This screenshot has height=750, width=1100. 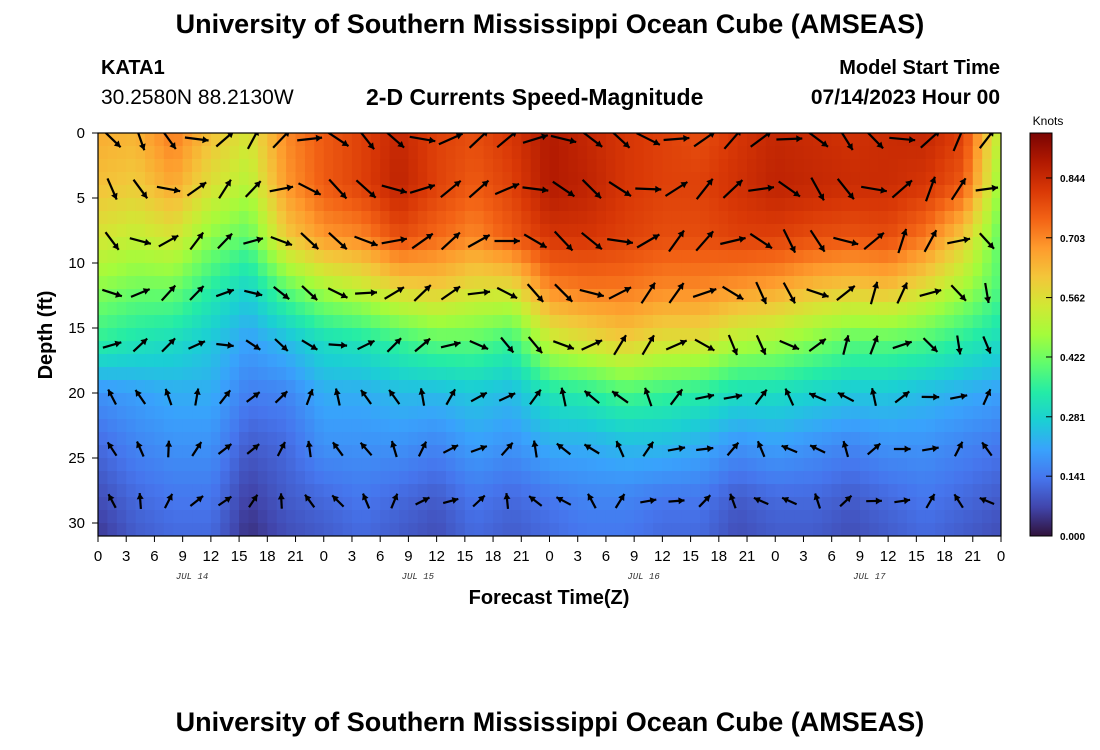 I want to click on x-tick-label: 15, so click(x=465, y=556).